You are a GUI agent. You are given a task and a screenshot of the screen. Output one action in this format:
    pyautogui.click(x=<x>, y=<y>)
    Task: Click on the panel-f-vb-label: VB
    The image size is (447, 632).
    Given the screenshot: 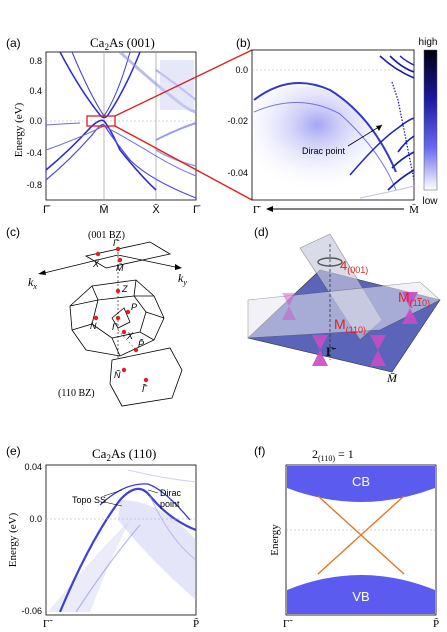 What is the action you would take?
    pyautogui.click(x=360, y=596)
    